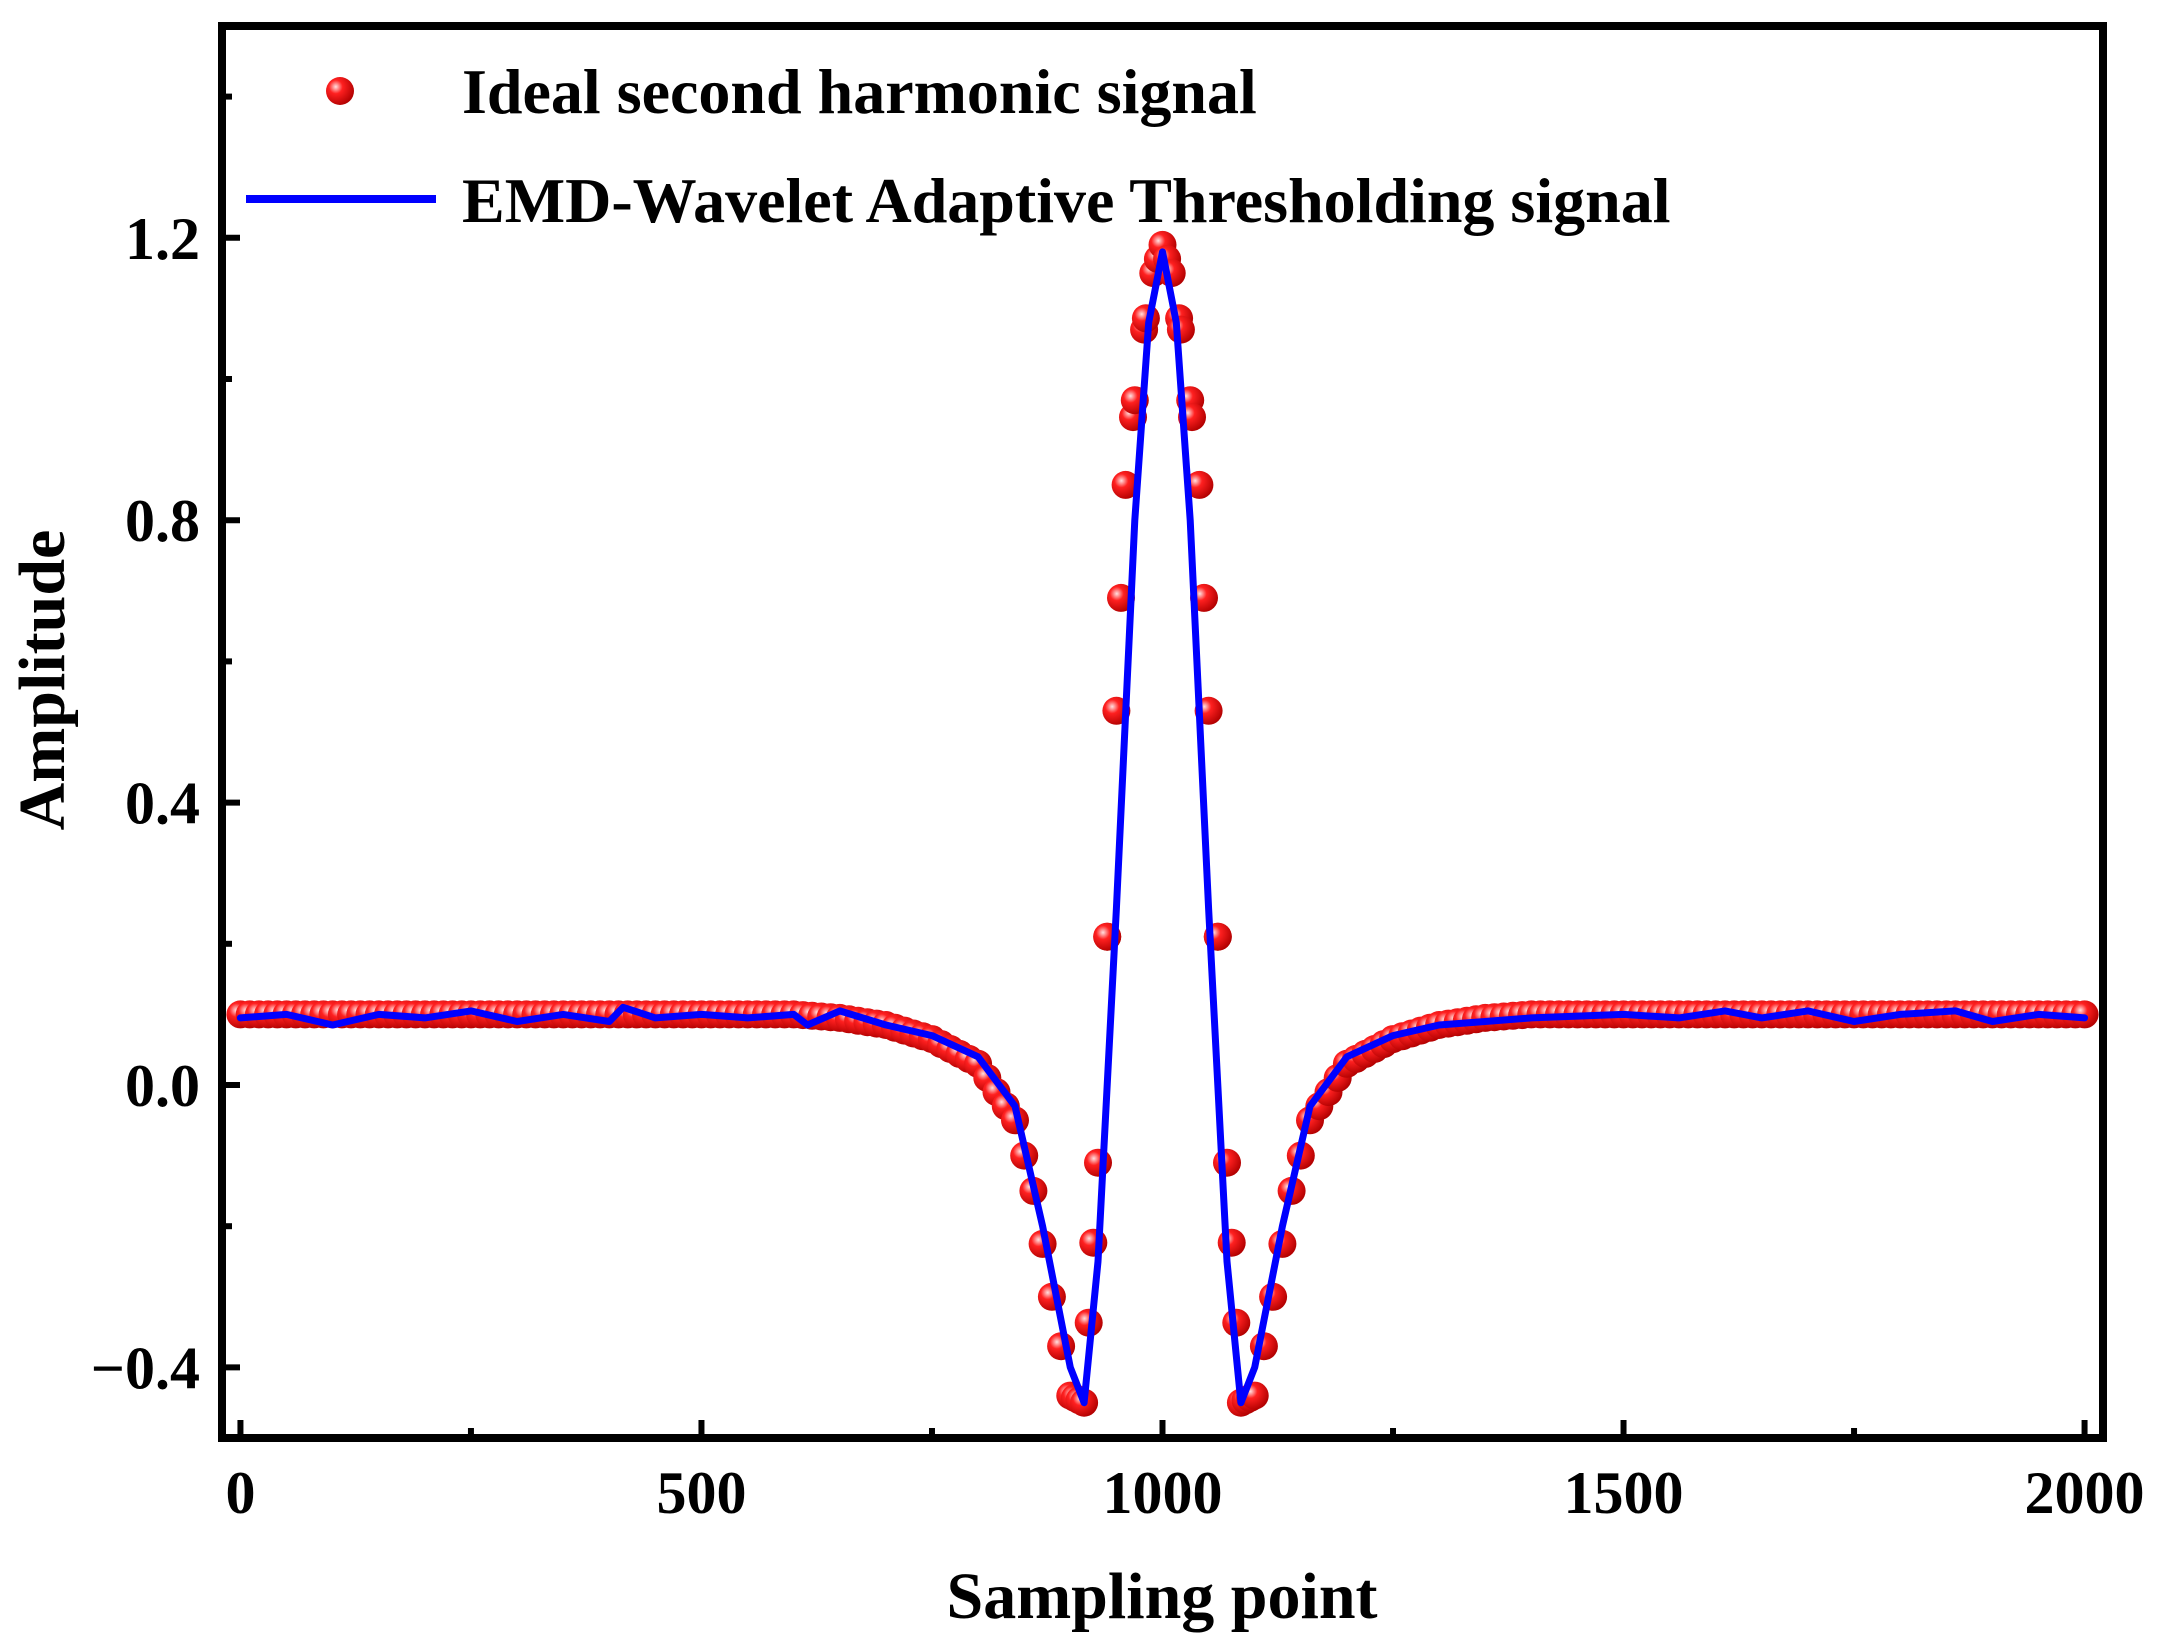 This screenshot has width=2175, height=1651. I want to click on y-tick-label: 0.0, so click(162, 1086).